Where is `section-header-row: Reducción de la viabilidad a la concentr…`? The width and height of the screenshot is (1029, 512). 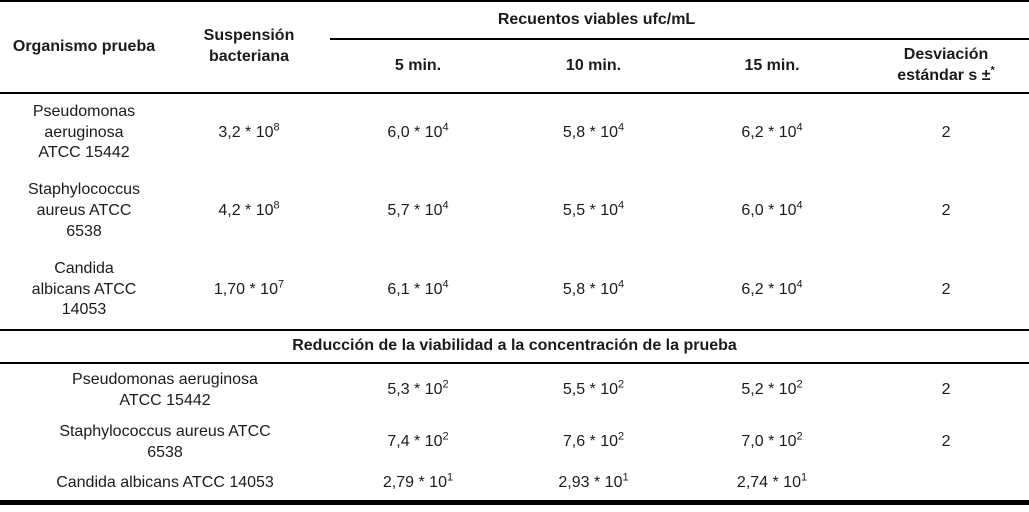
section-header-row: Reducción de la viabilidad a la concentr… is located at coordinates (514, 346).